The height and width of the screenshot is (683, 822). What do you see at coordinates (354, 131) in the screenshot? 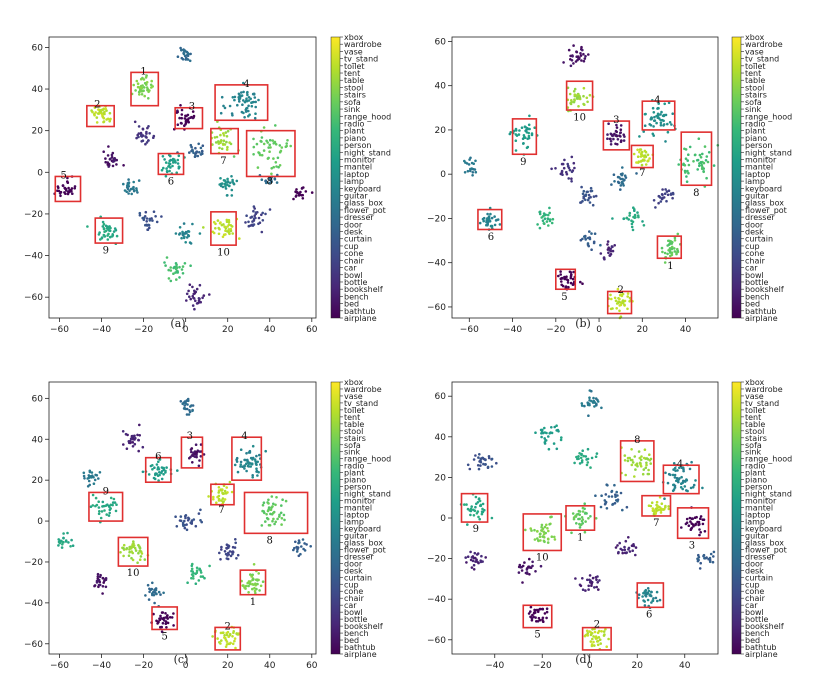
I see `colorbar-label: plant` at bounding box center [354, 131].